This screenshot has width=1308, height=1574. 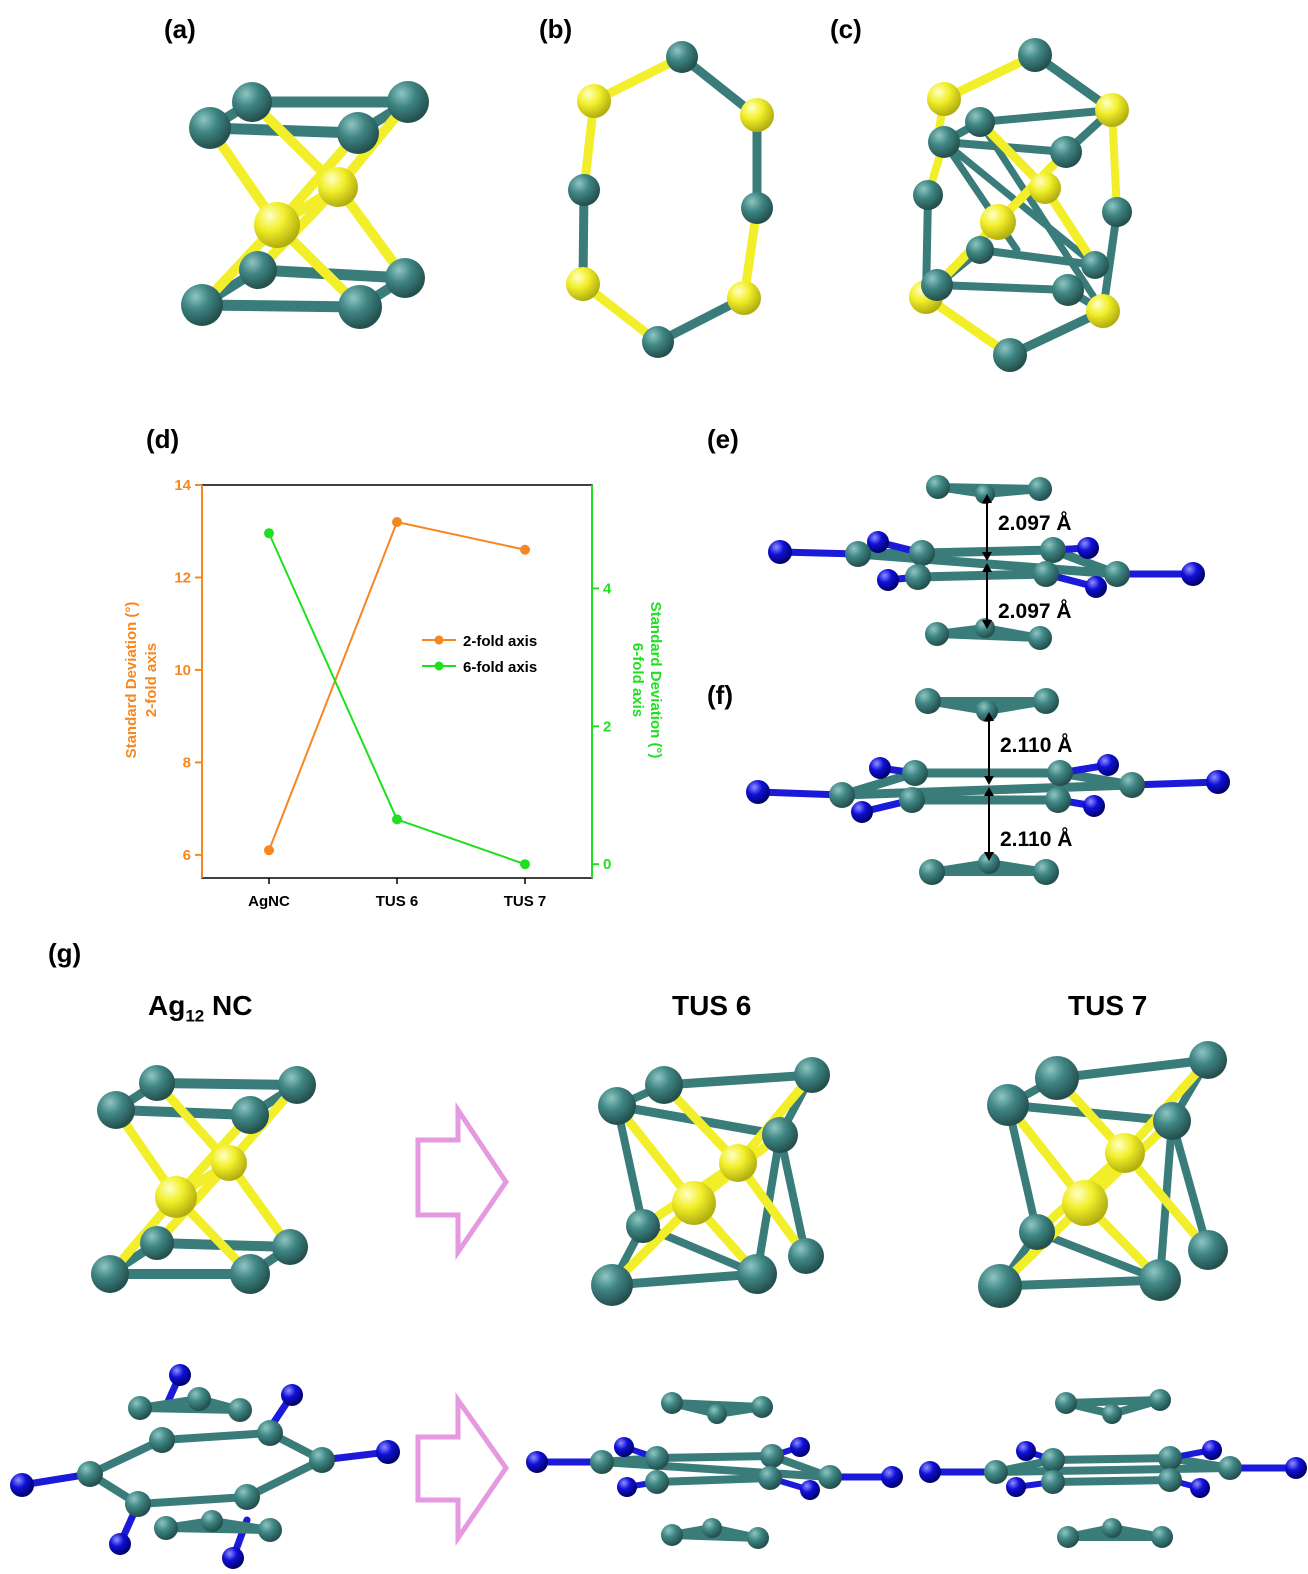 What do you see at coordinates (462, 1469) in the screenshot?
I see `arrow-icon` at bounding box center [462, 1469].